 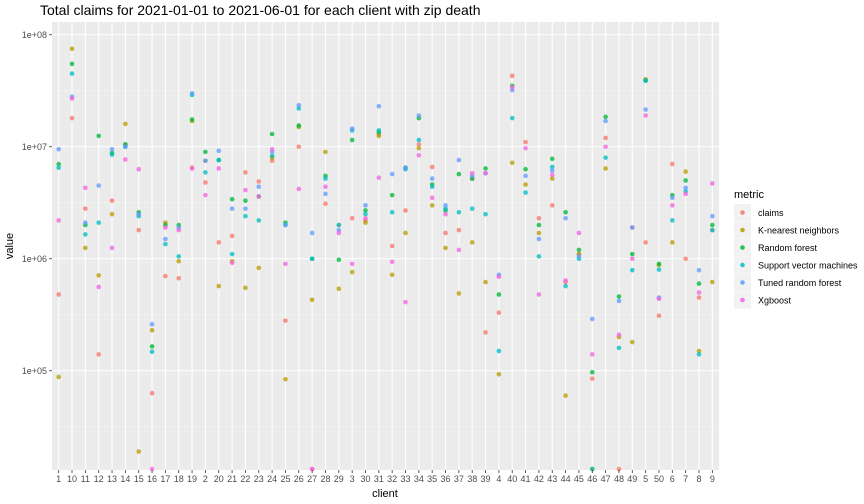 I want to click on x-tick-label: 5, so click(x=645, y=479).